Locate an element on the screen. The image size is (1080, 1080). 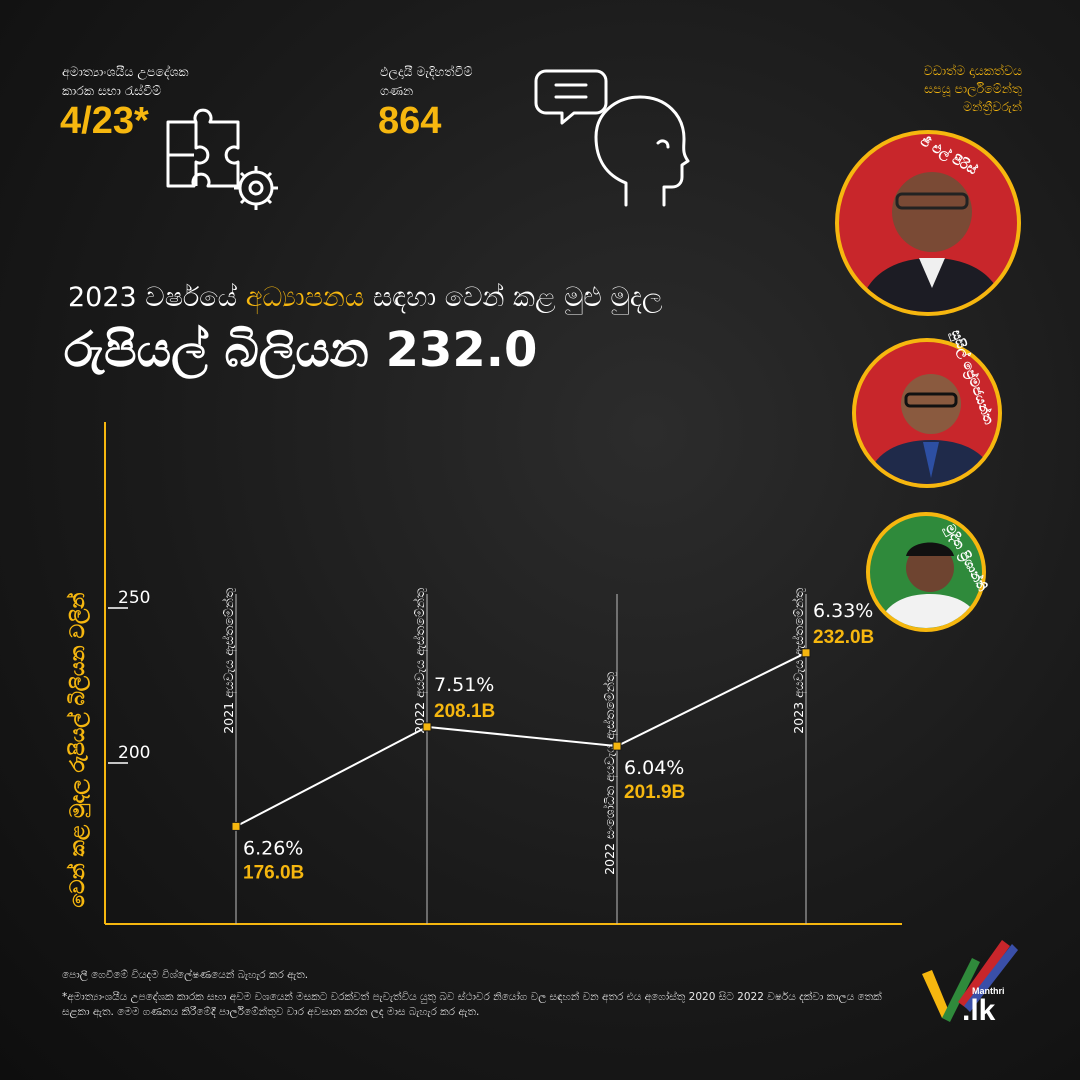
headline-suffix: සඳහා වෙන් කළ මුළු මුදල is located at coordinates (513, 297).